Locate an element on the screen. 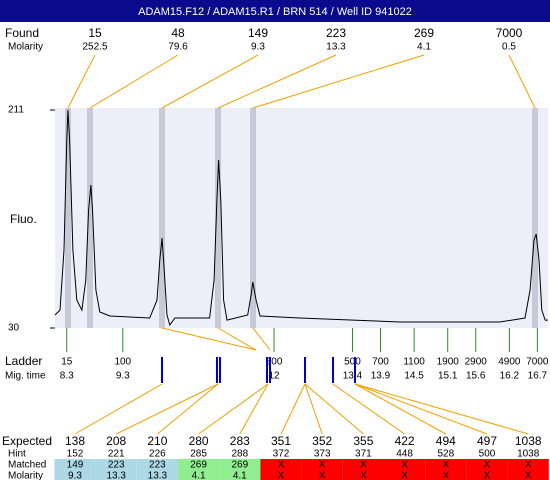  hint-value: 1038 is located at coordinates (528, 454).